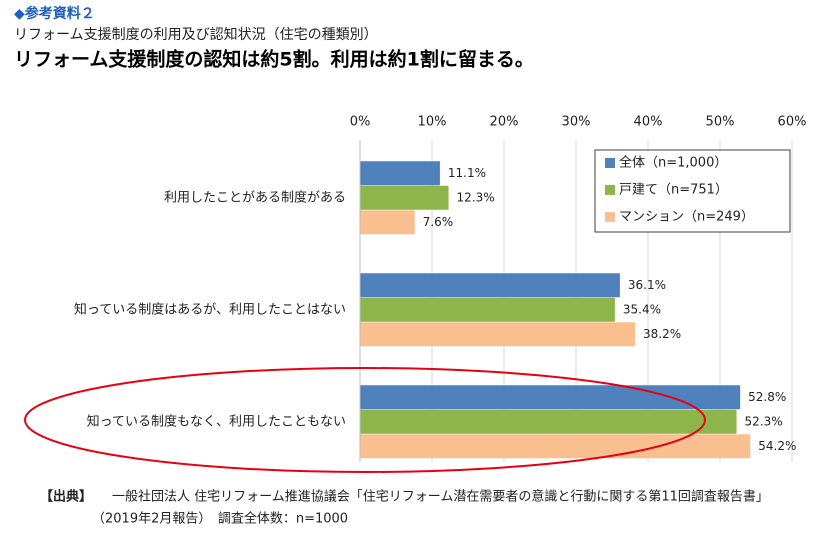 Image resolution: width=840 pixels, height=540 pixels. What do you see at coordinates (792, 122) in the screenshot?
I see `x-tick-label: 60%` at bounding box center [792, 122].